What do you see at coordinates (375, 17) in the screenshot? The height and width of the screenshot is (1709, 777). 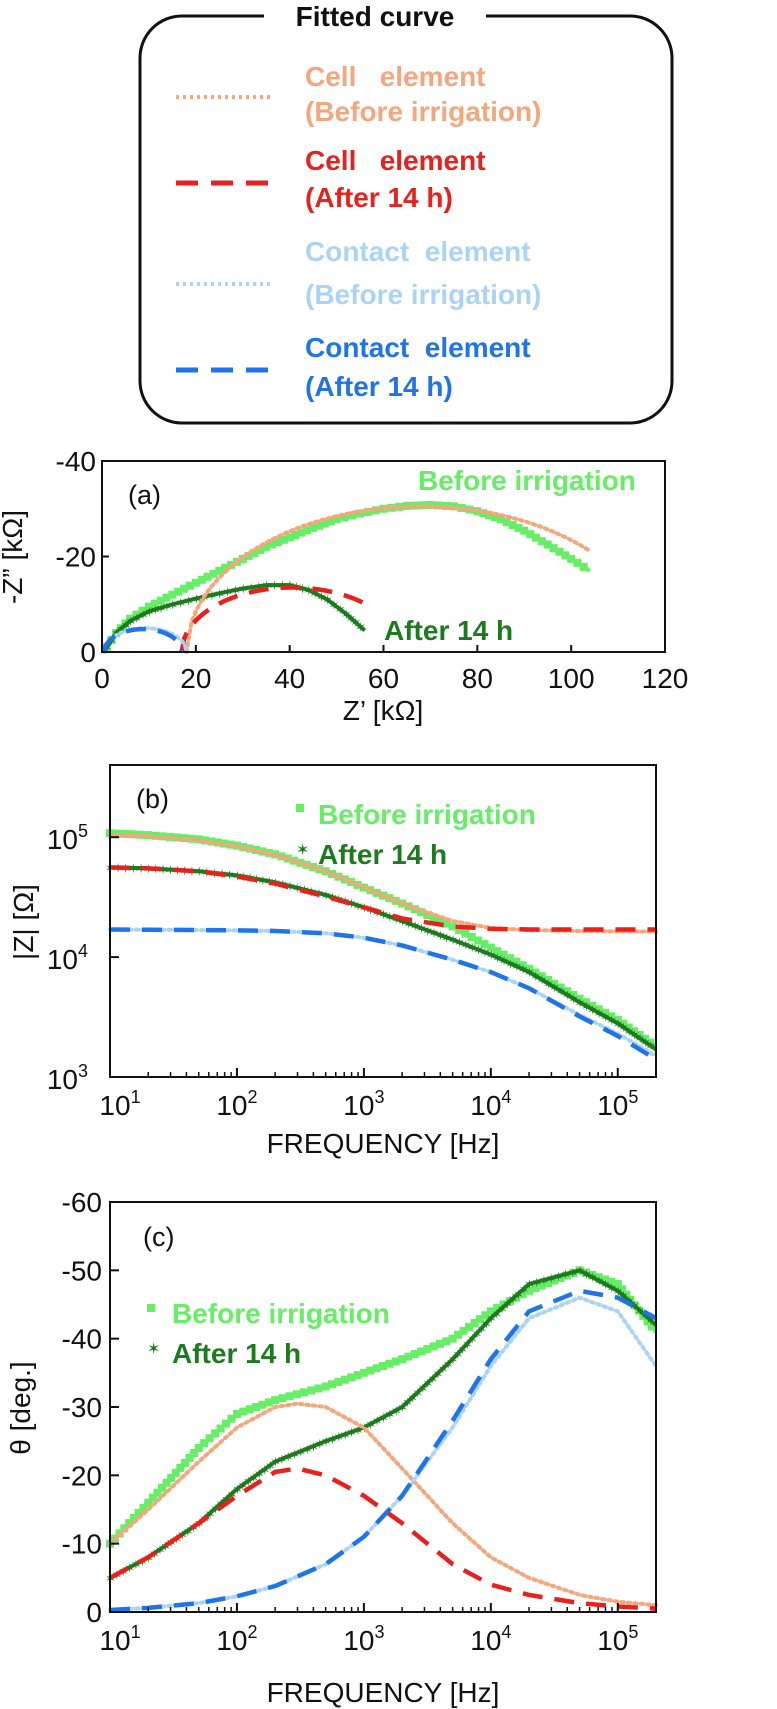 I see `legend-title-backdrop` at bounding box center [375, 17].